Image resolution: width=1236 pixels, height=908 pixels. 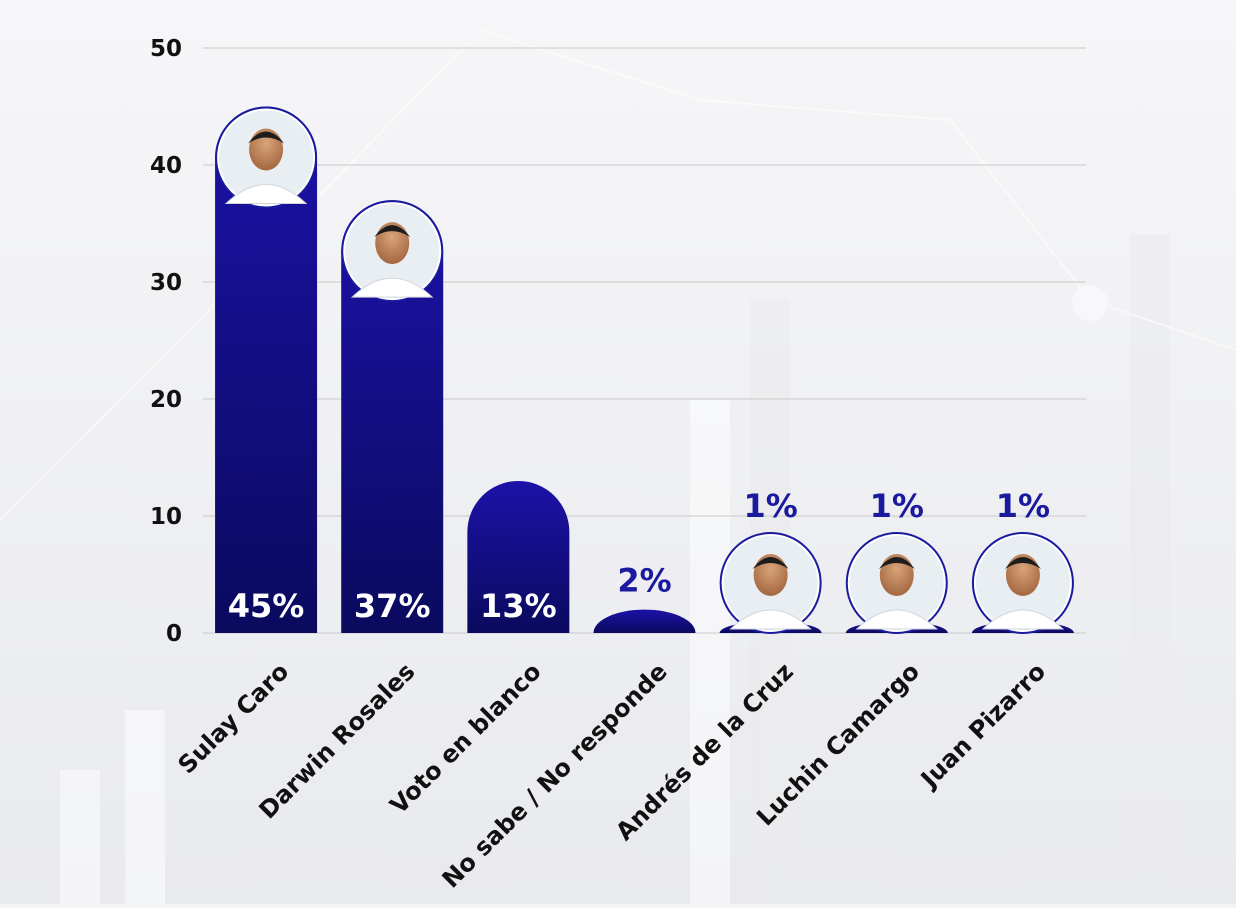 What do you see at coordinates (639, 556) in the screenshot?
I see `value-labels: 45% 37% 13% 2% 1% 1% 1%` at bounding box center [639, 556].